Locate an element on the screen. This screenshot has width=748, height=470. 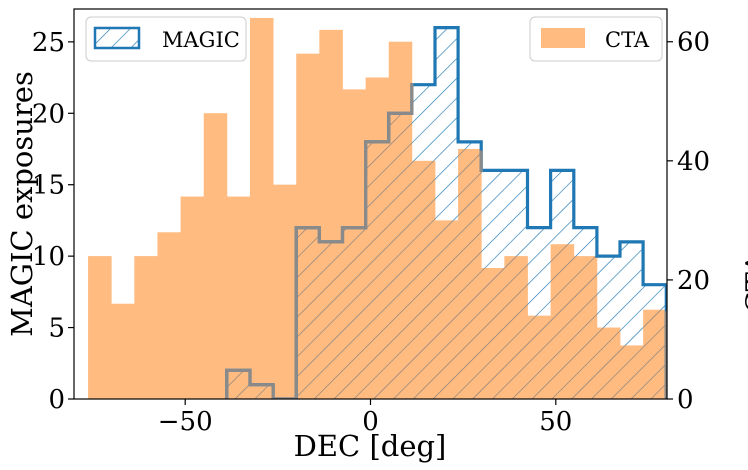
legend-cta: CTA is located at coordinates (596, 39).